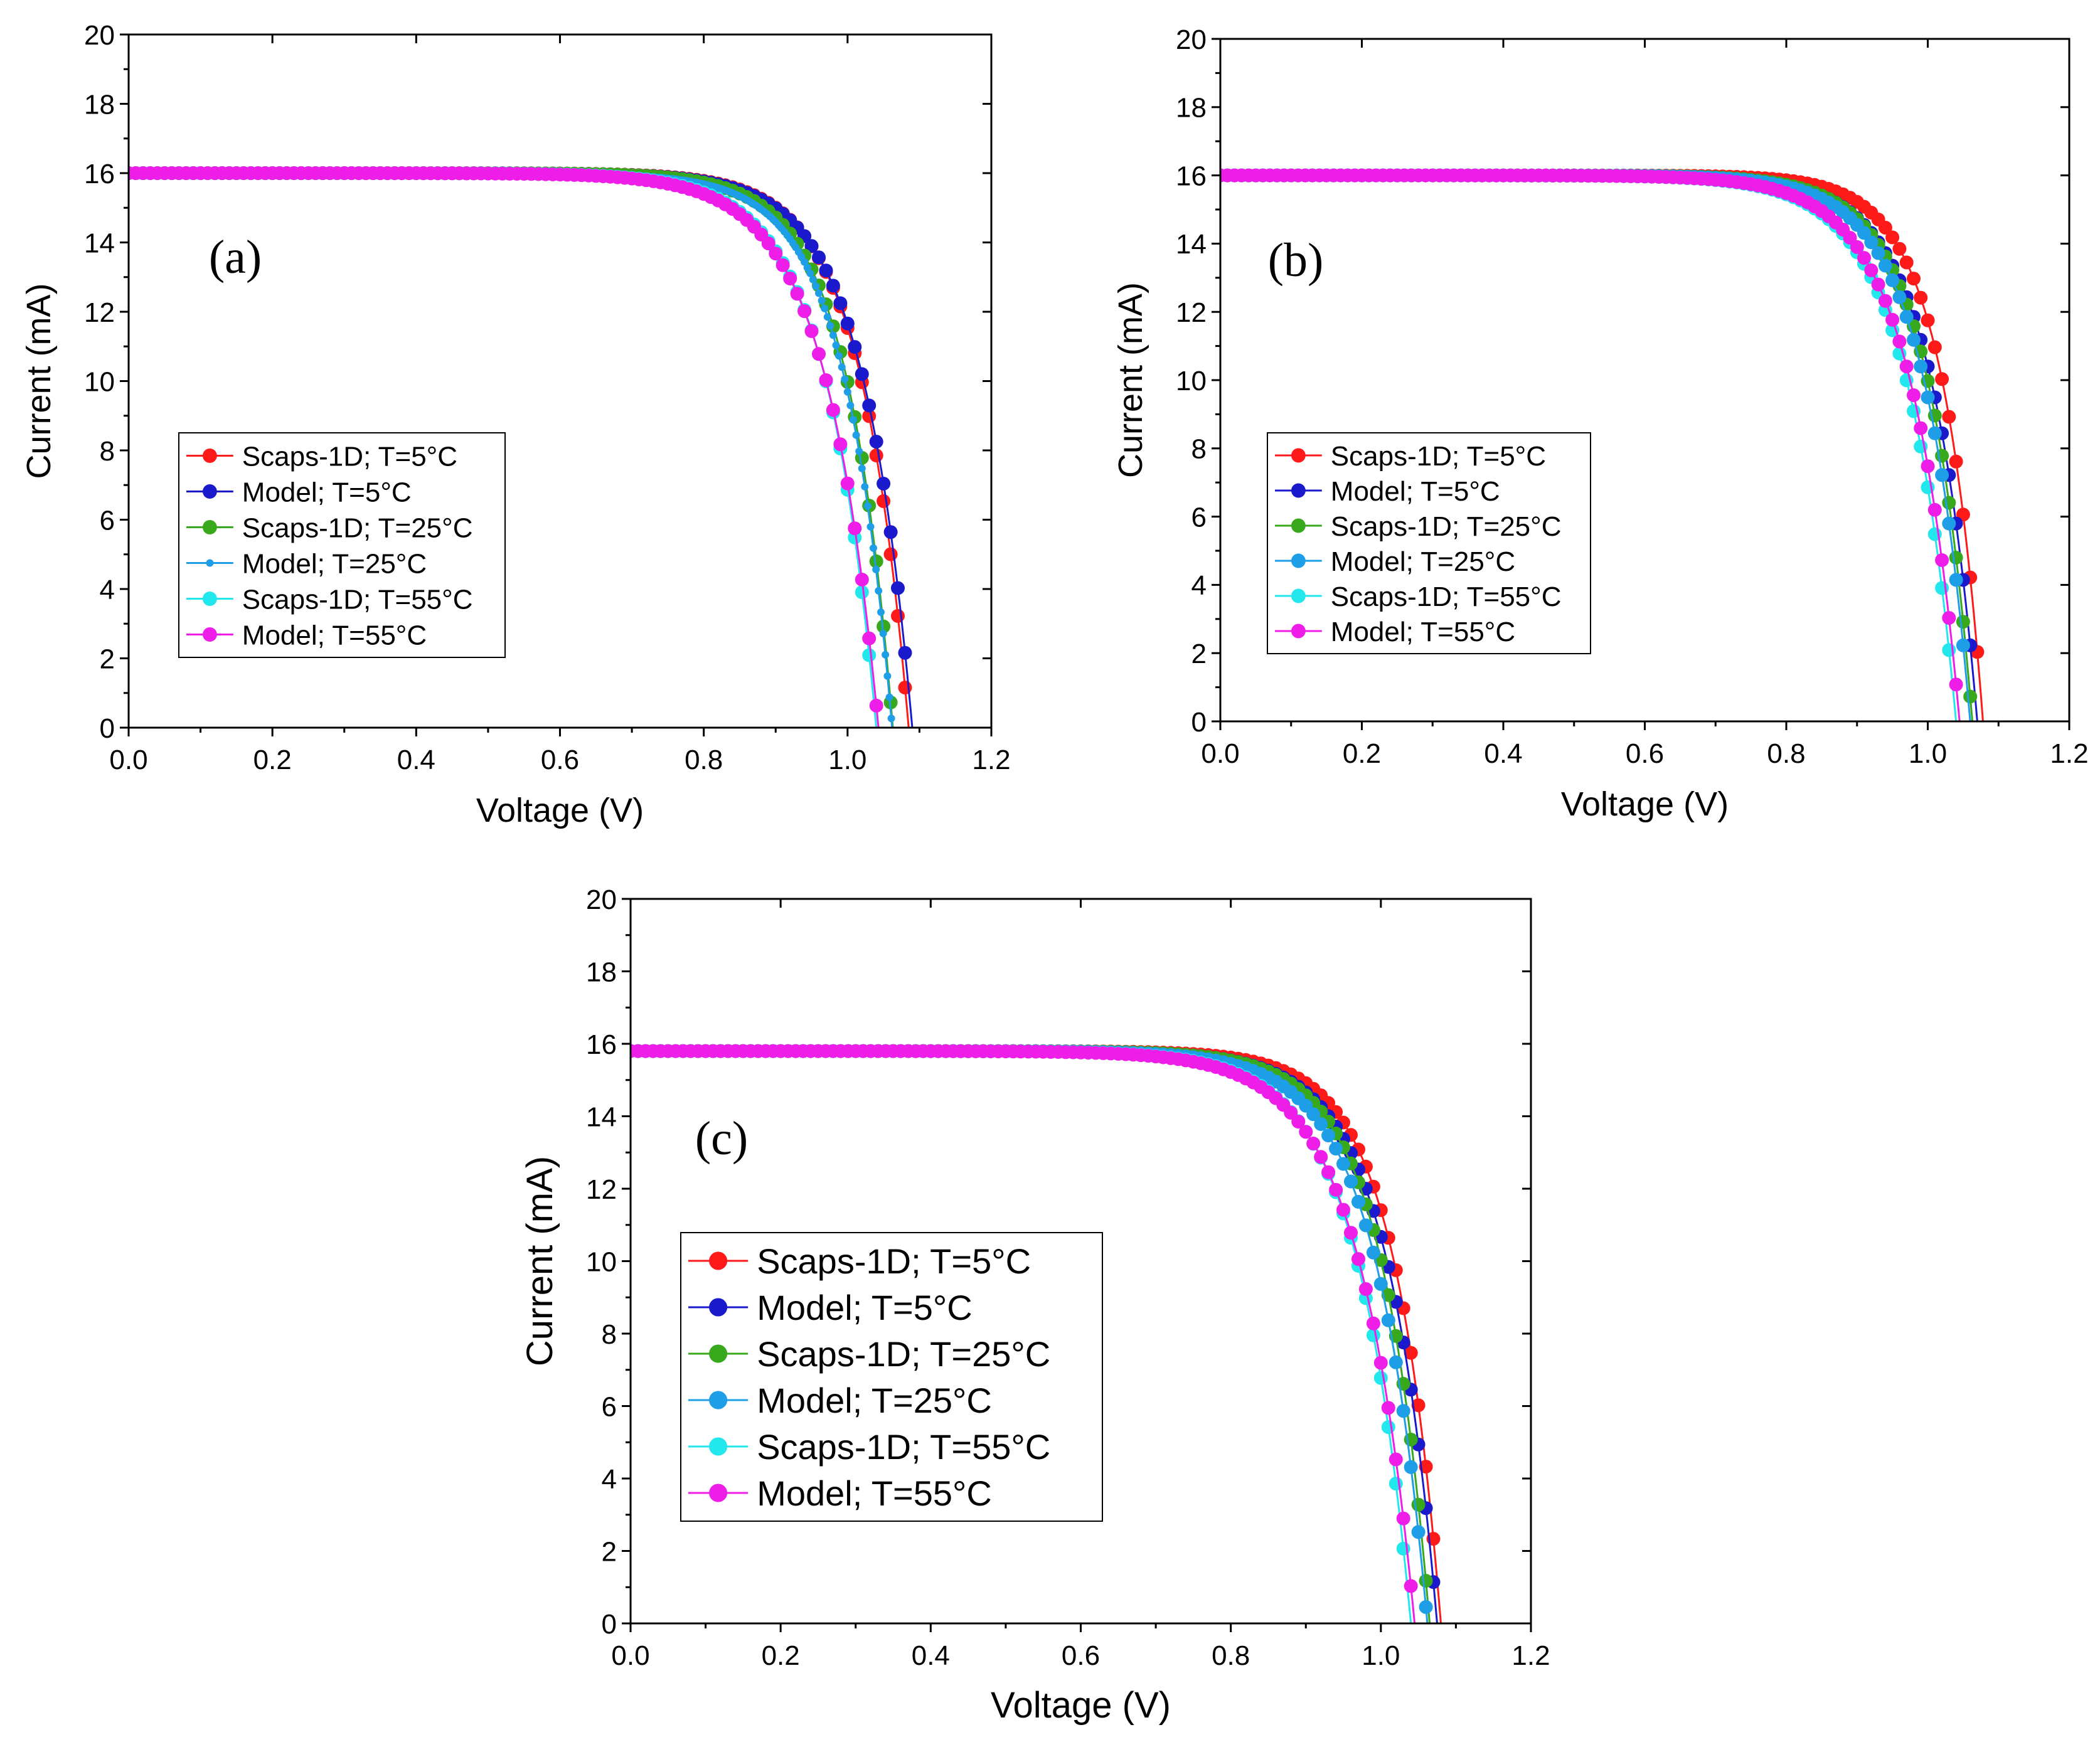  I want to click on y-tick-label: 6, so click(1199, 517).